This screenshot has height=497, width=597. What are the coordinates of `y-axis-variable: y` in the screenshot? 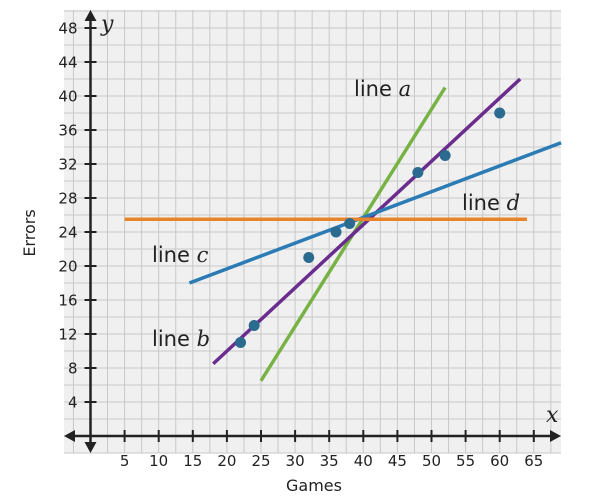 It's located at (107, 24).